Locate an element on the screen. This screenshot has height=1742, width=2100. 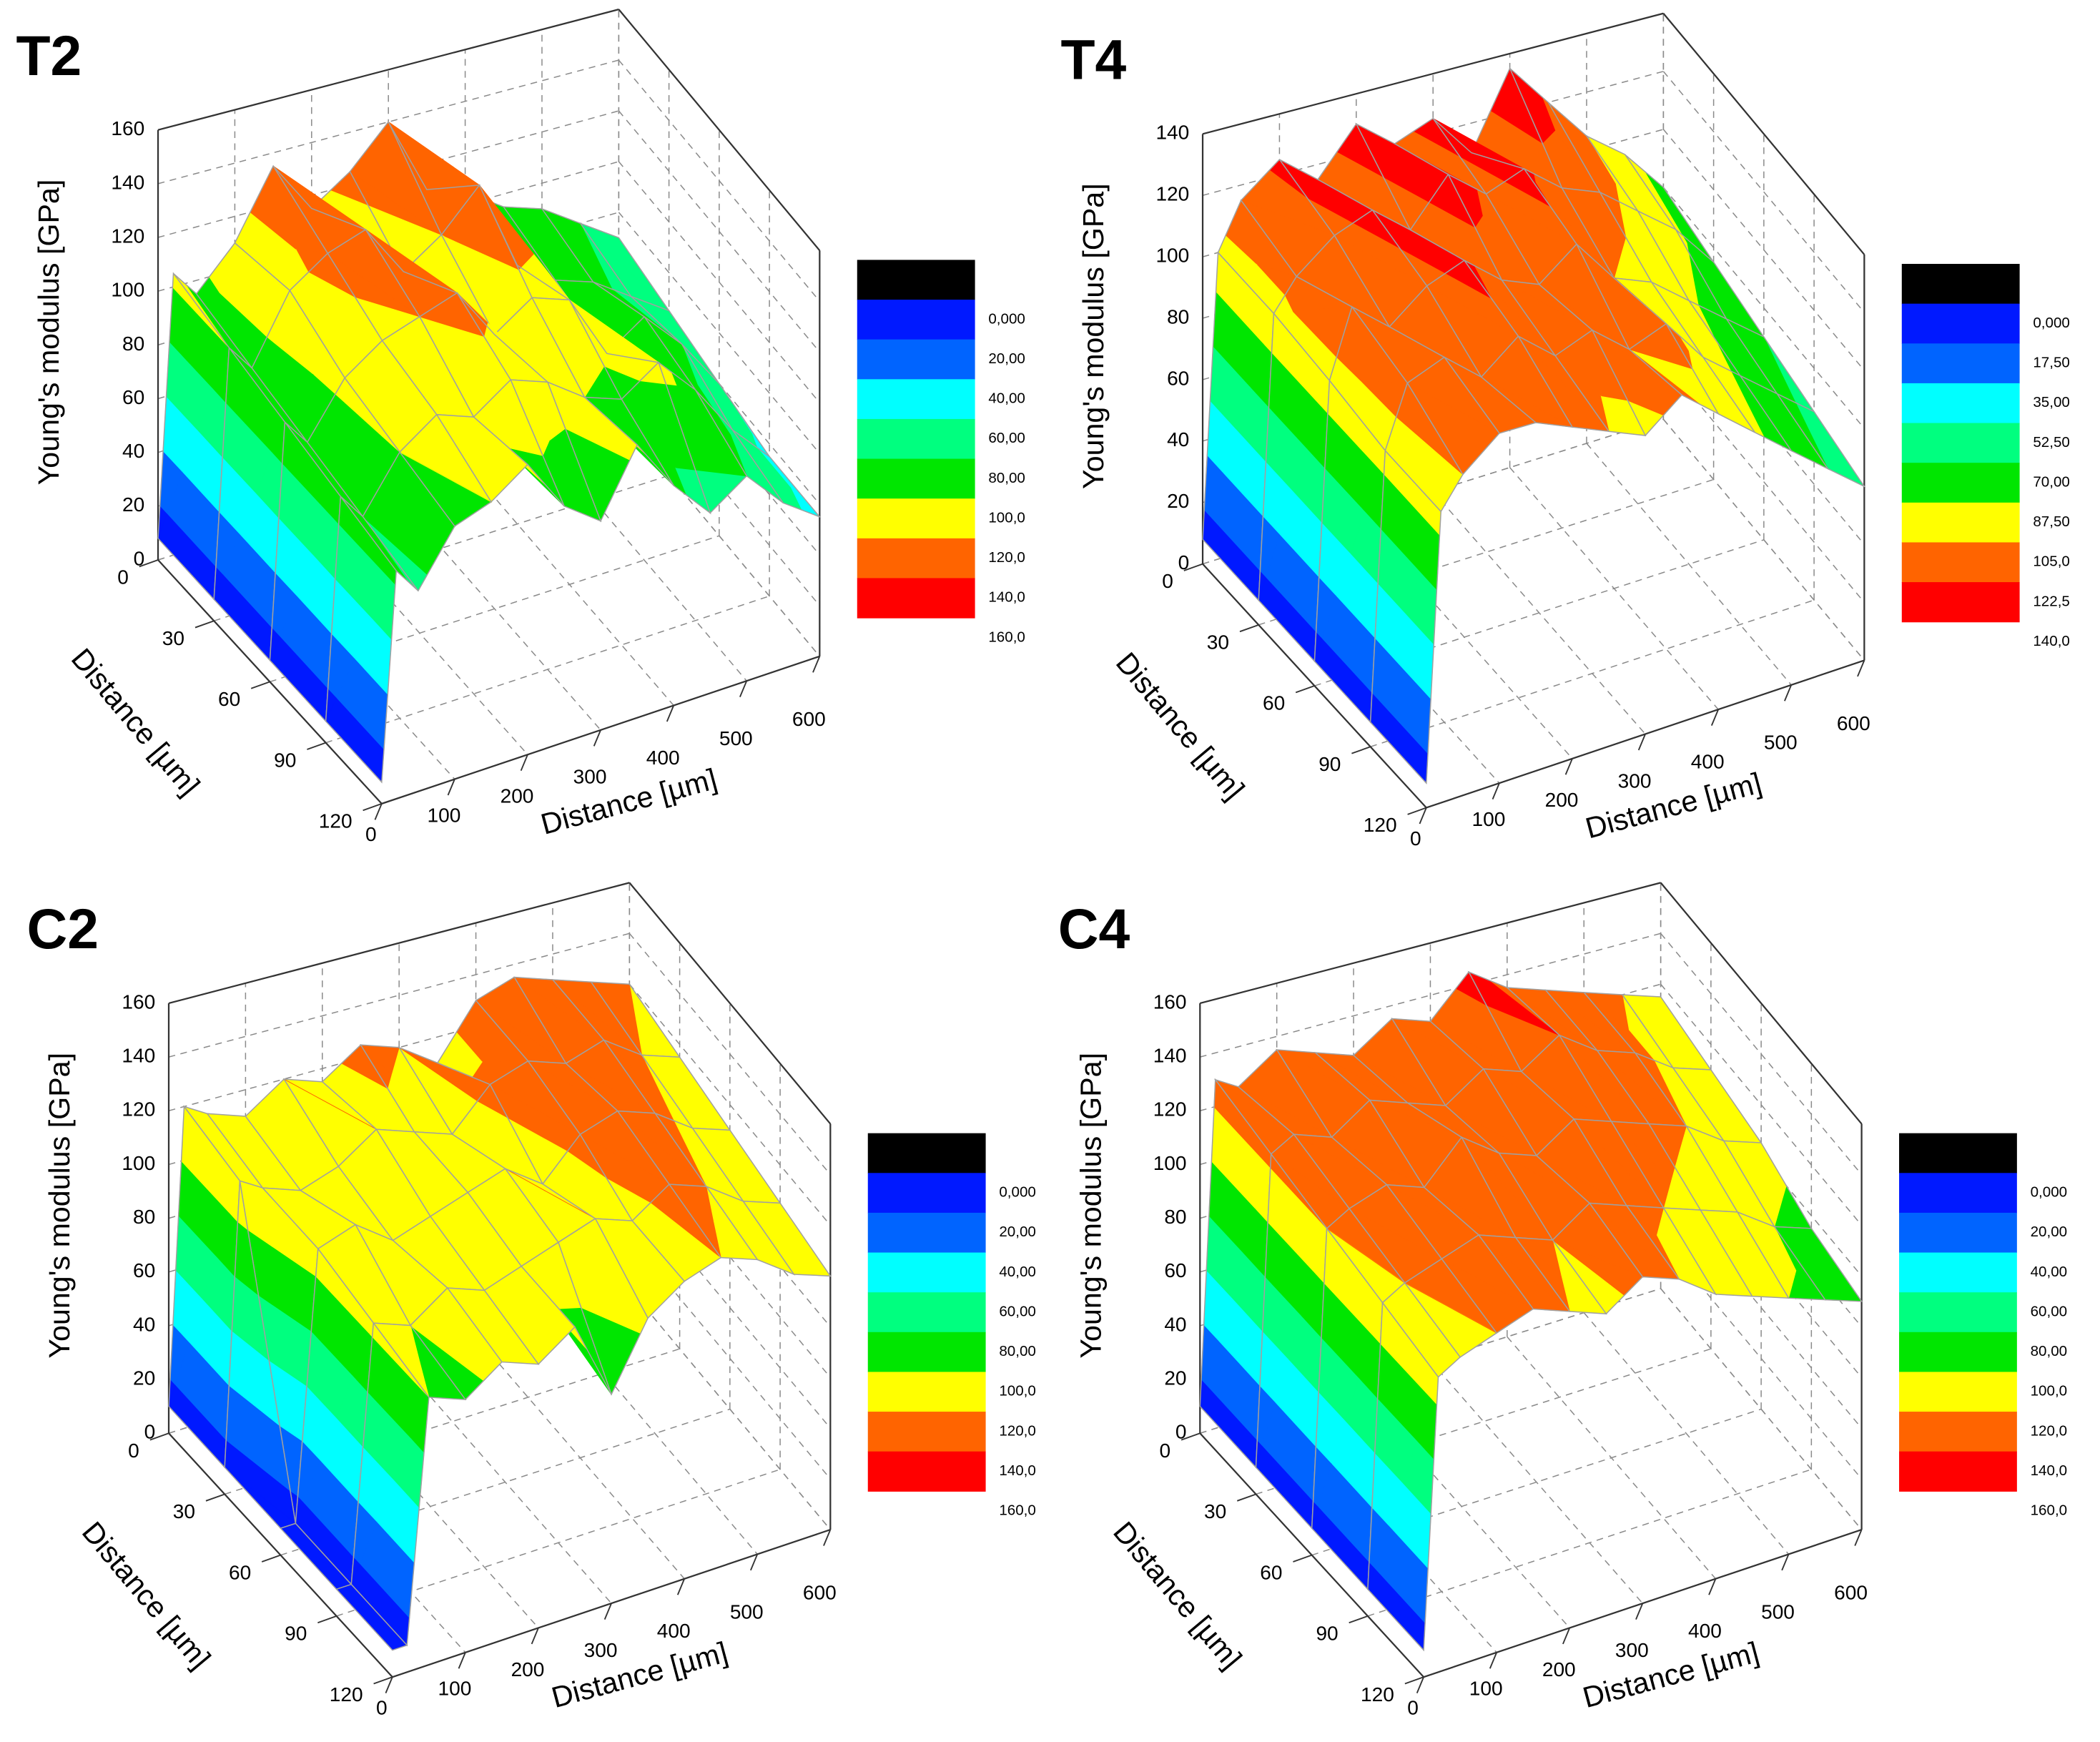
colorbar-label: 35,00 is located at coordinates (2051, 402).